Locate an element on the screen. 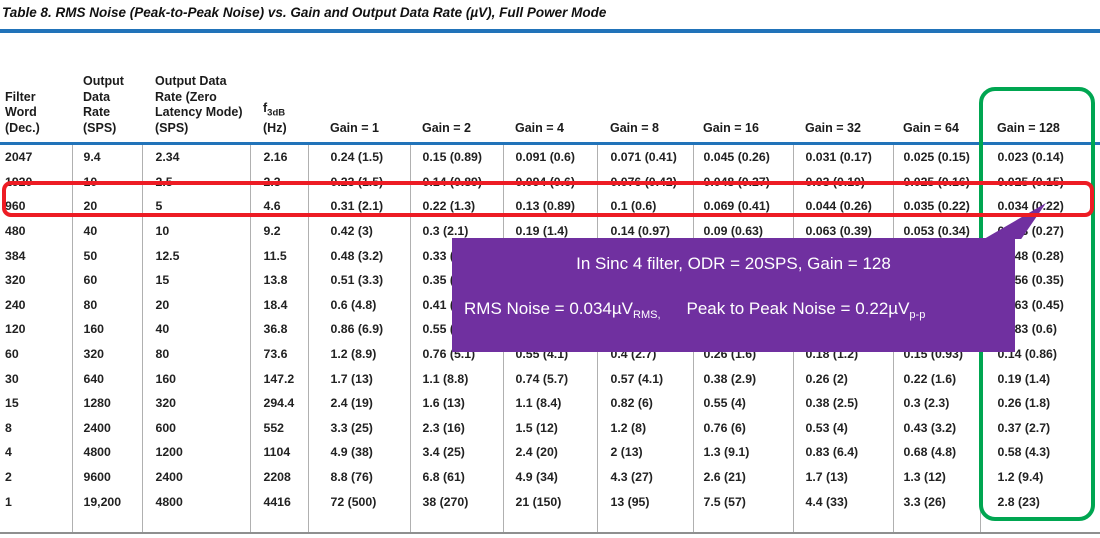  table-cell: 1280 is located at coordinates (106, 403).